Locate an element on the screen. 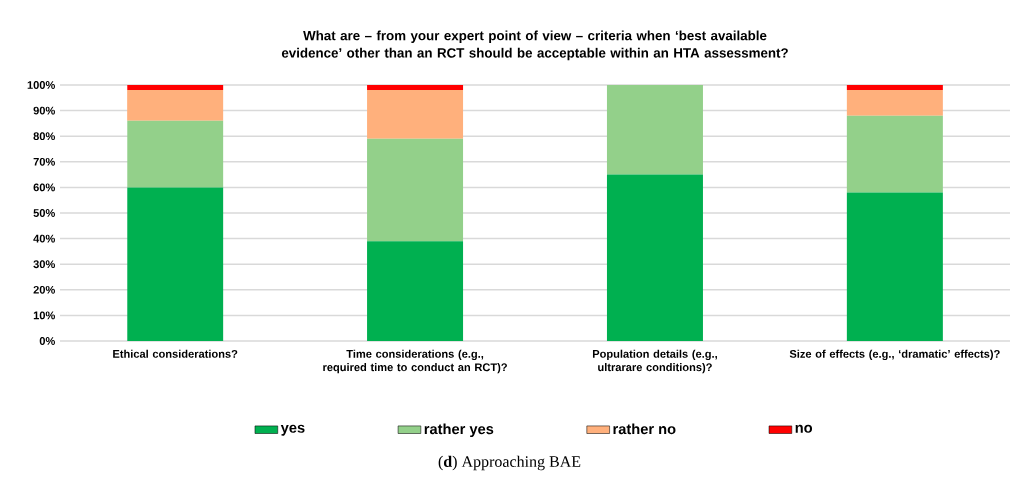  text: (d) Approaching BAE is located at coordinates (509, 463).